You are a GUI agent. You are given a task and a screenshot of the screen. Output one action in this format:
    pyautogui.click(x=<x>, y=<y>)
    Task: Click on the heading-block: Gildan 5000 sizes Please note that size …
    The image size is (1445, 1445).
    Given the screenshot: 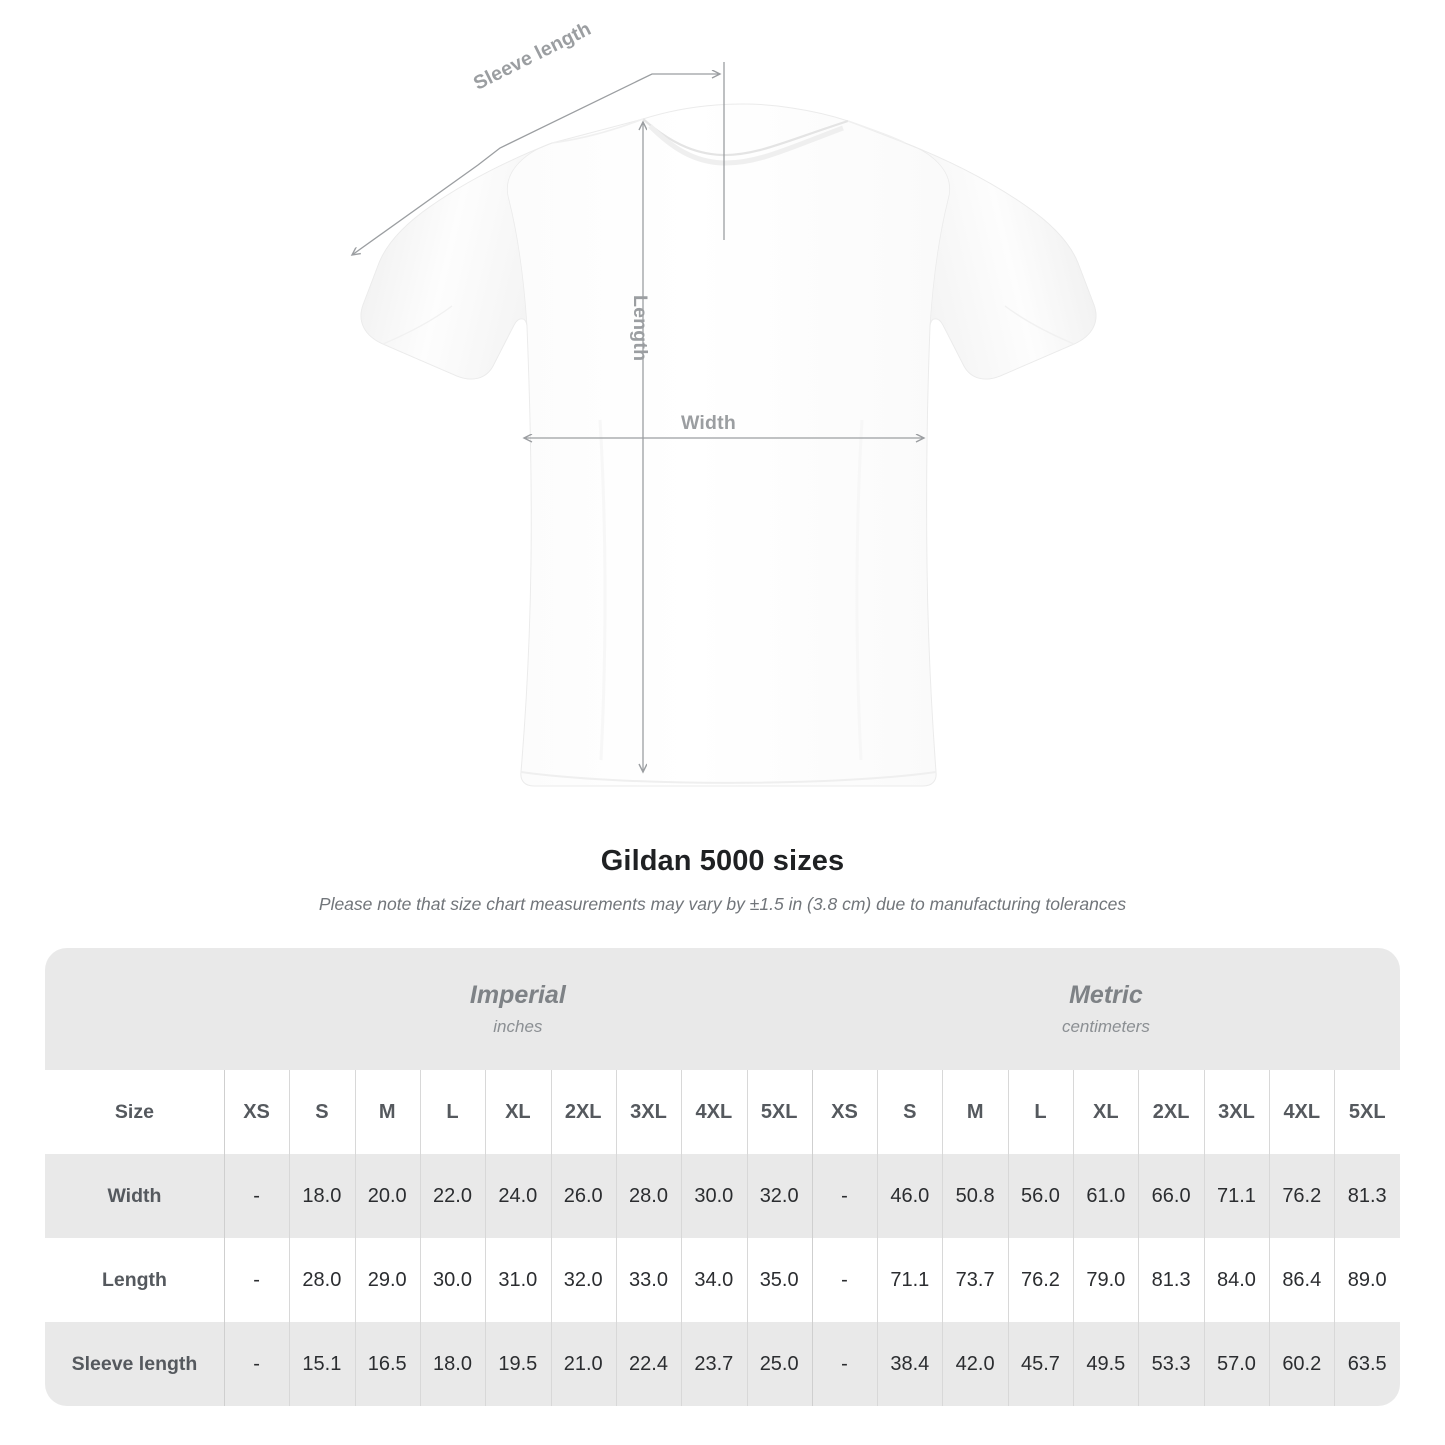 What is the action you would take?
    pyautogui.click(x=722, y=879)
    